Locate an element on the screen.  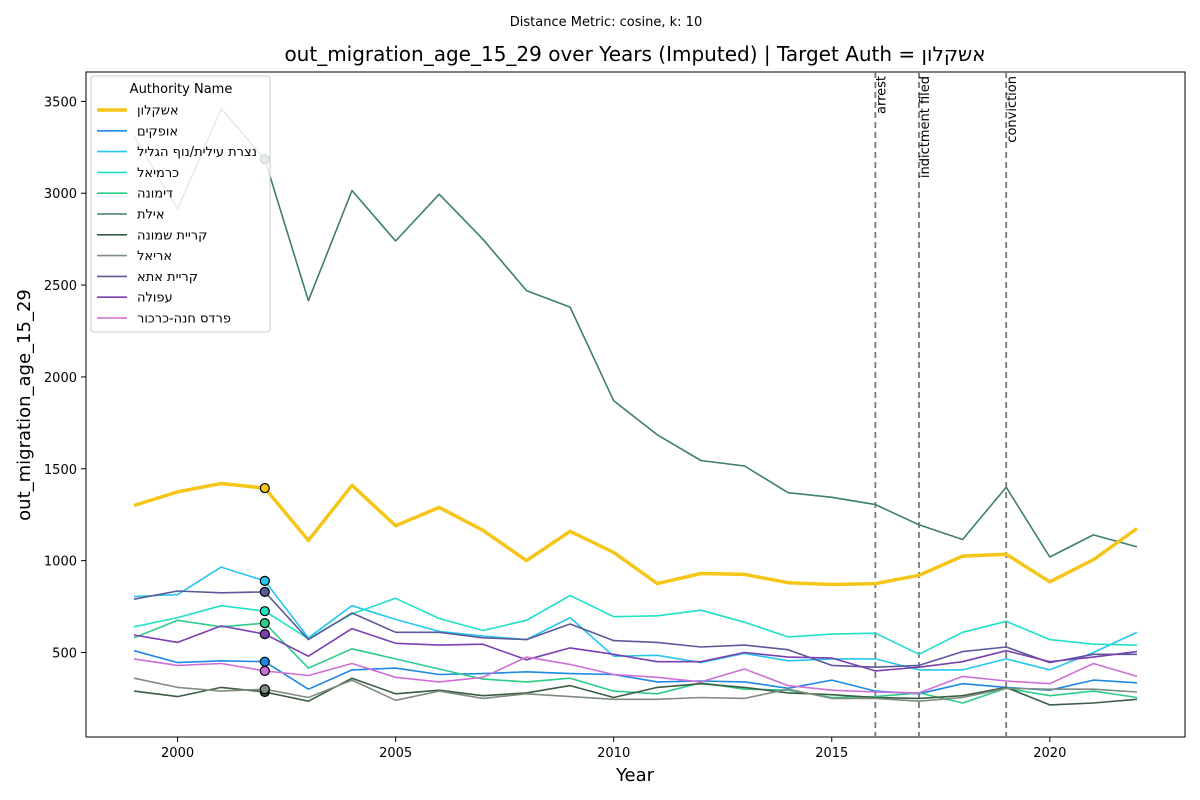
y-axis-ticks: 500 1000 1500 2000 2500 3000 3500 is located at coordinates (65, 378).